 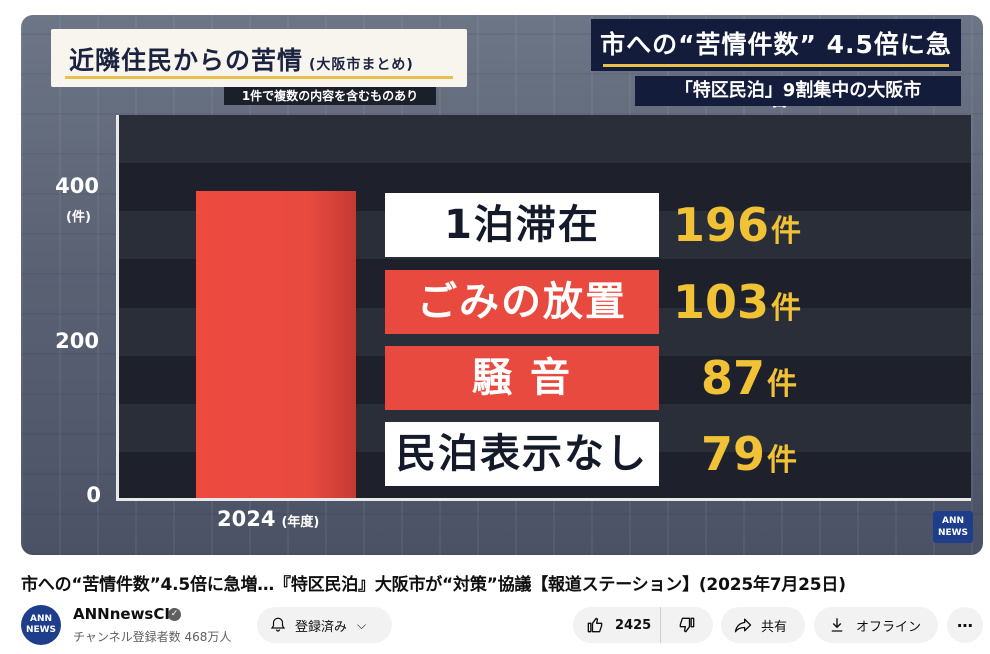 I want to click on bar-2024, so click(x=276, y=344).